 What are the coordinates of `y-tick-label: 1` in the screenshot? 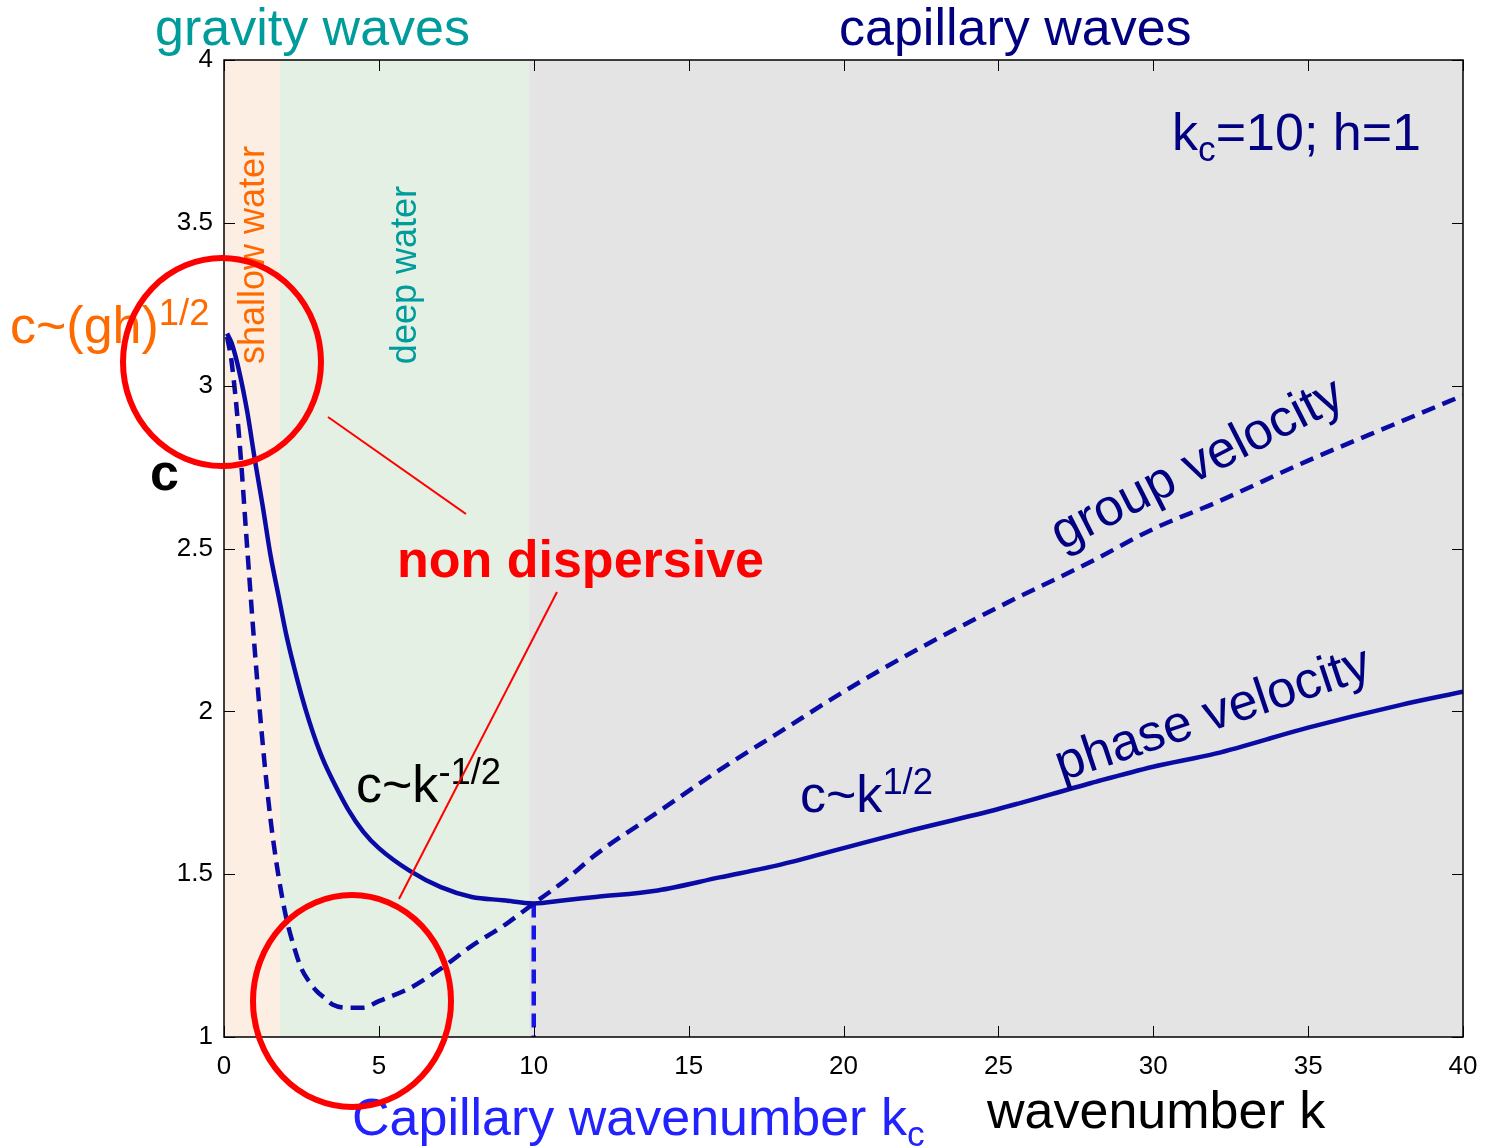 It's located at (205, 1035).